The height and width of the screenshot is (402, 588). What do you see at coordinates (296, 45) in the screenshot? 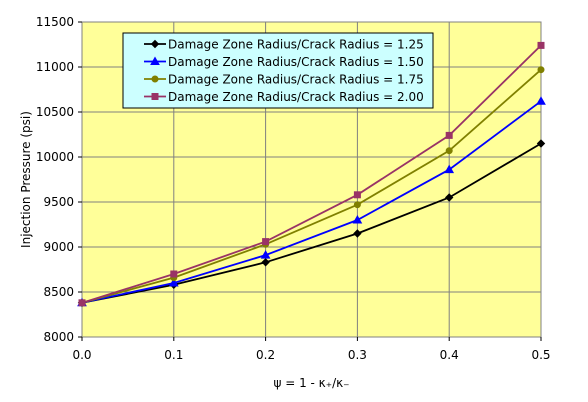
I see `legend-label: Damage Zone Radius/Crack Radius = 1.25` at bounding box center [296, 45].